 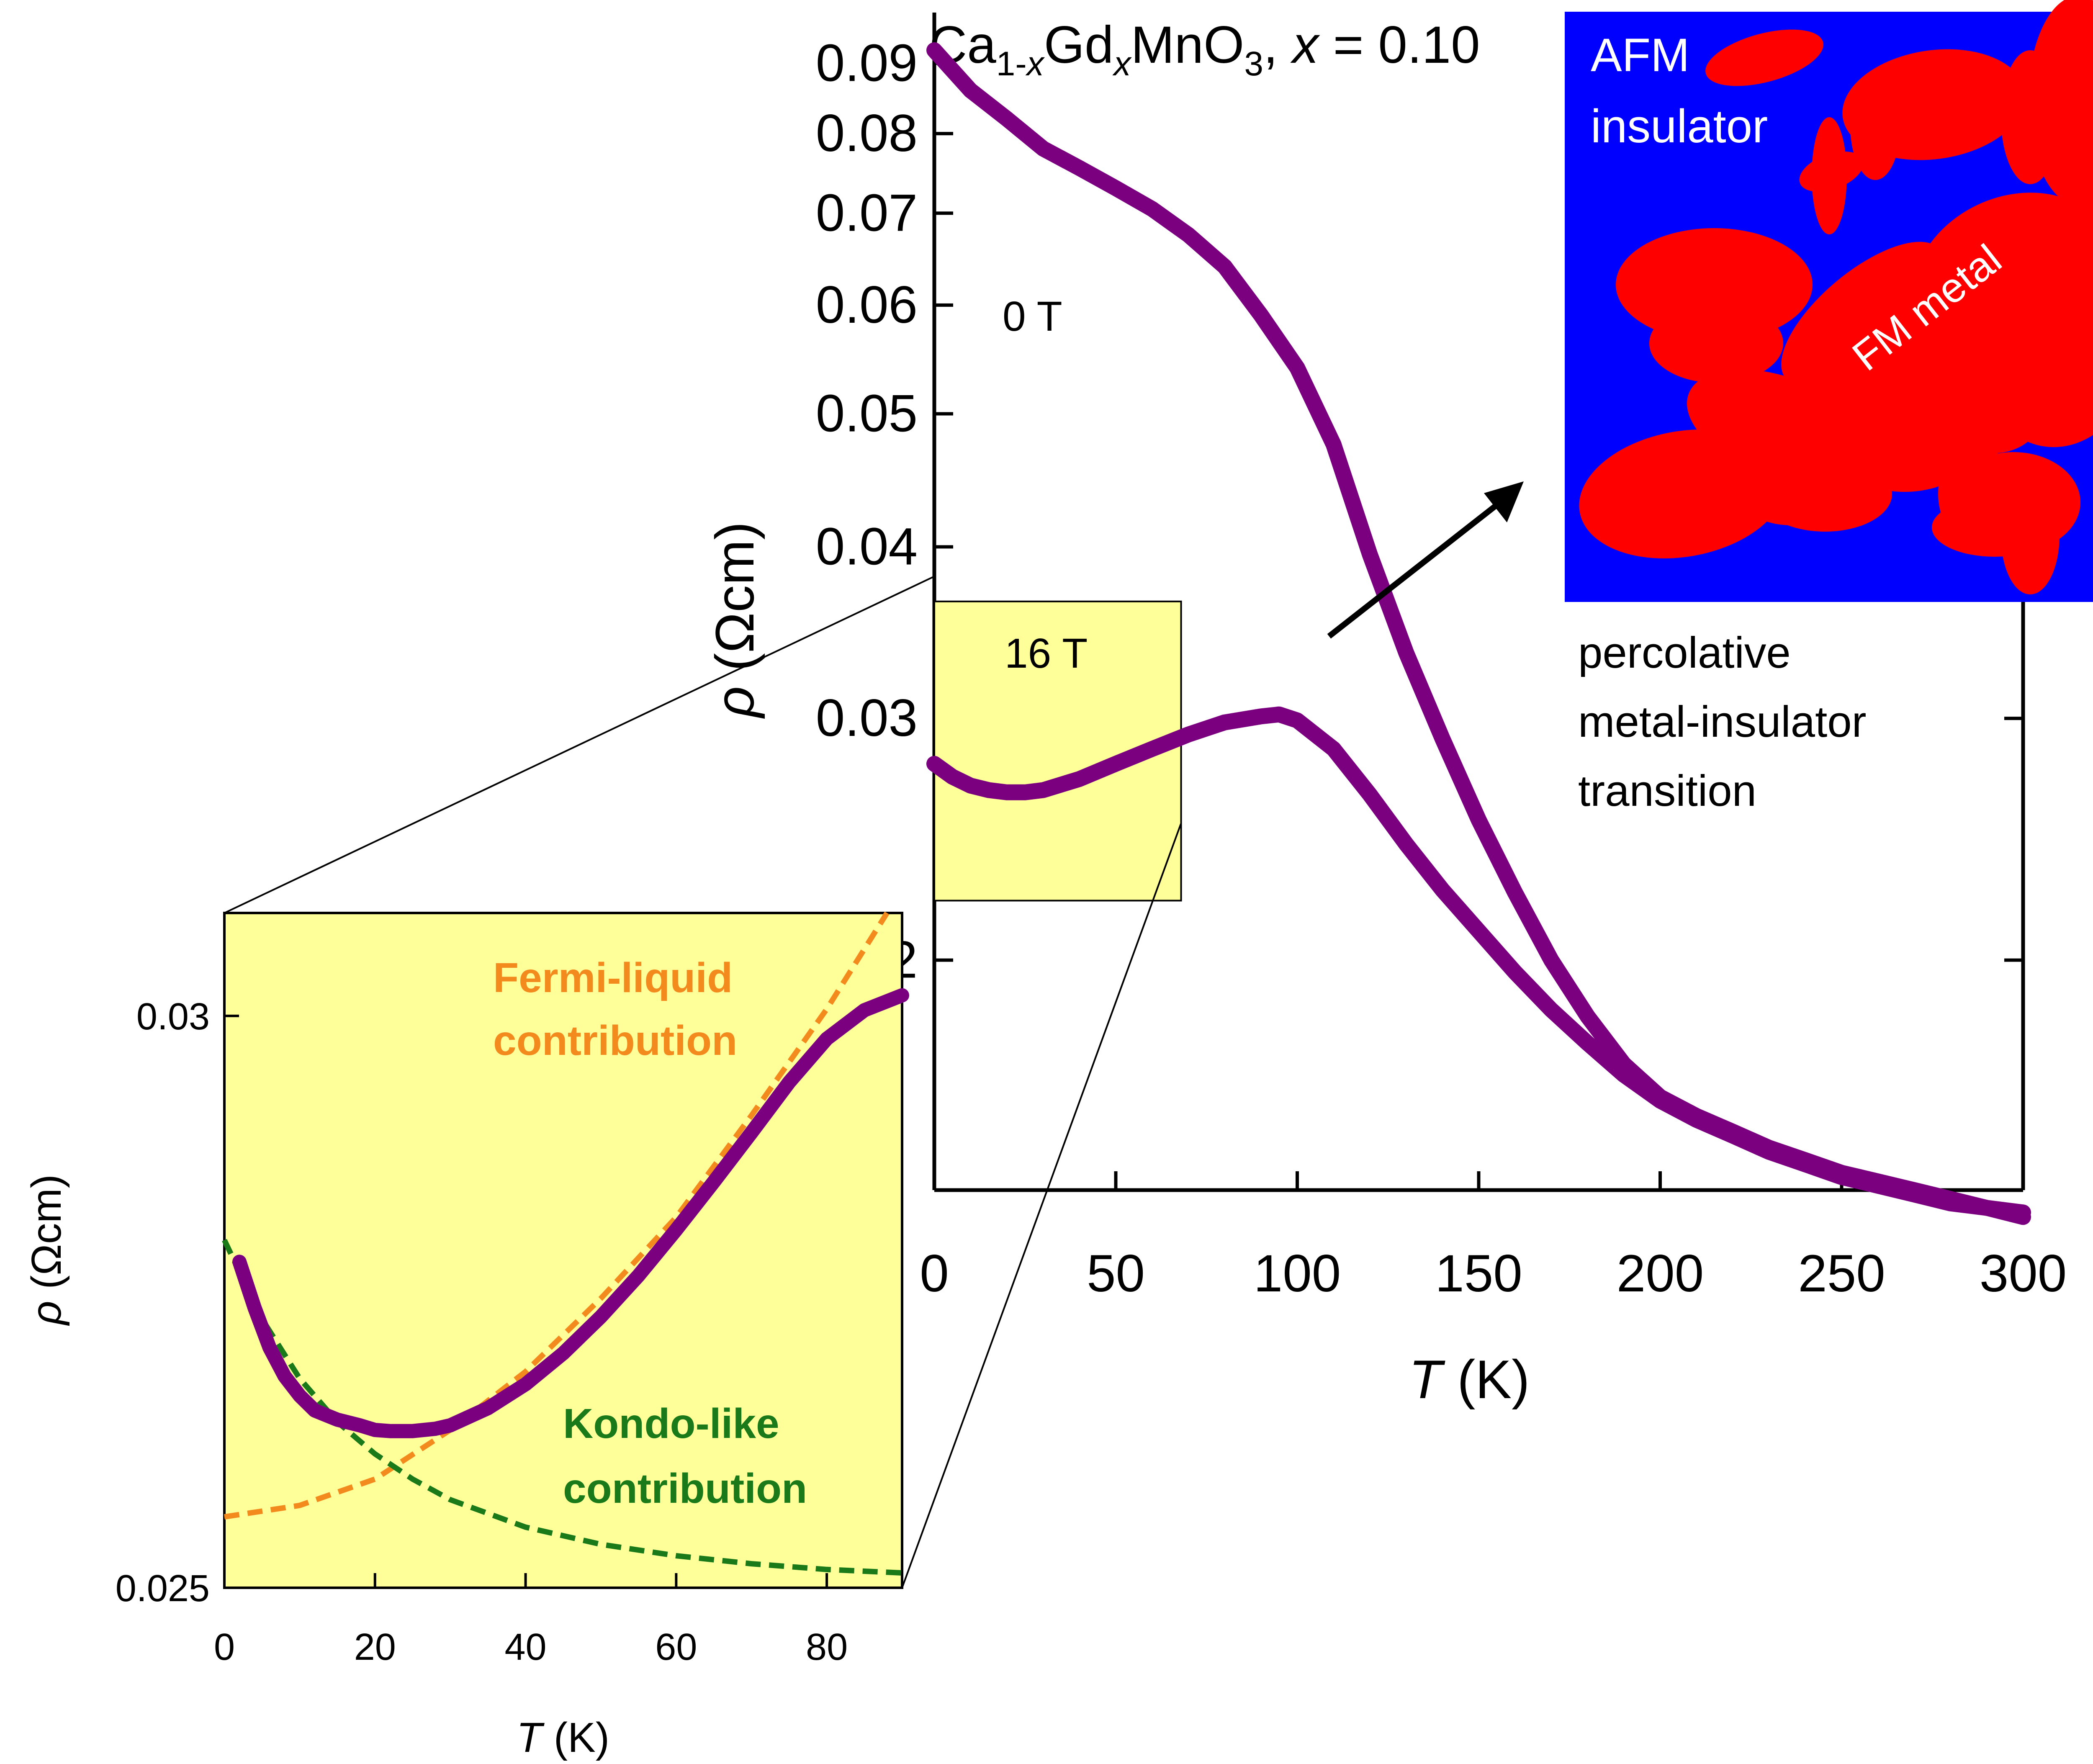 I want to click on main-y-axis-label: ρ (Ωcm), so click(x=734, y=620).